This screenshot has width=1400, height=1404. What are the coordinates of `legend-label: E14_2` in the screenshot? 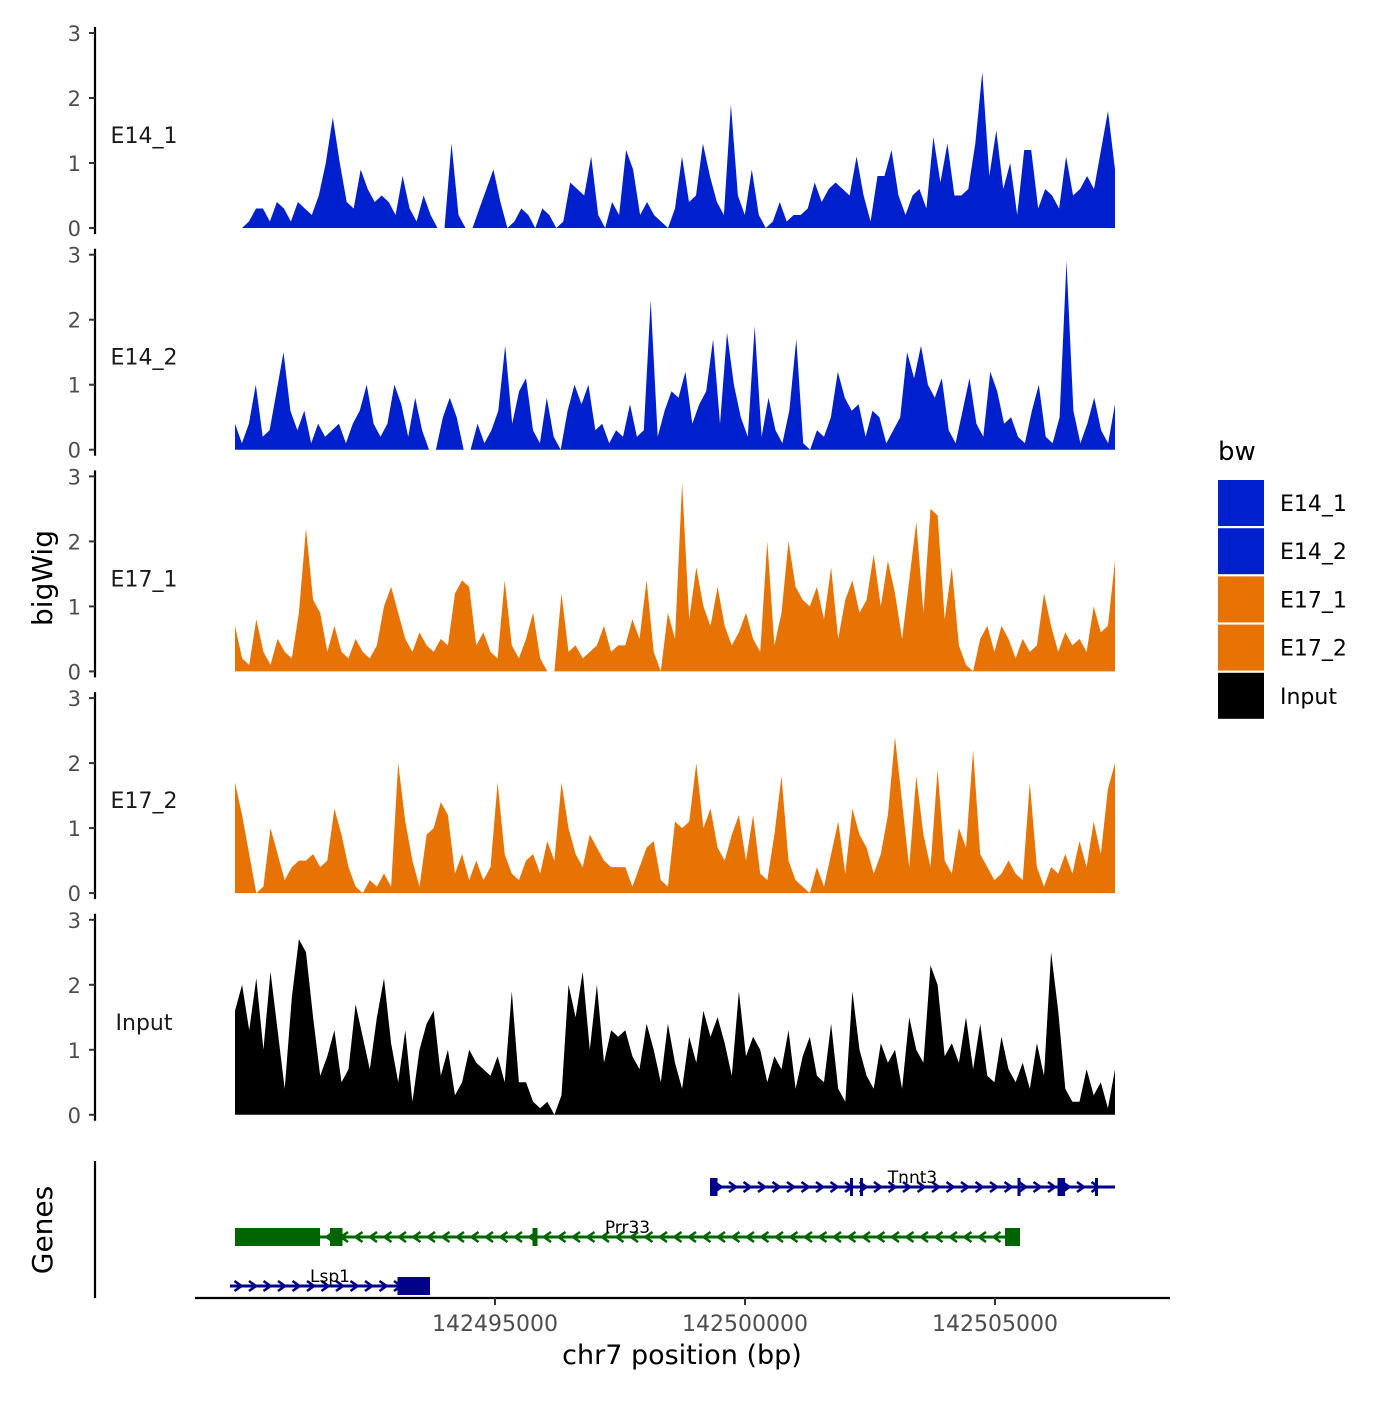 It's located at (1313, 552).